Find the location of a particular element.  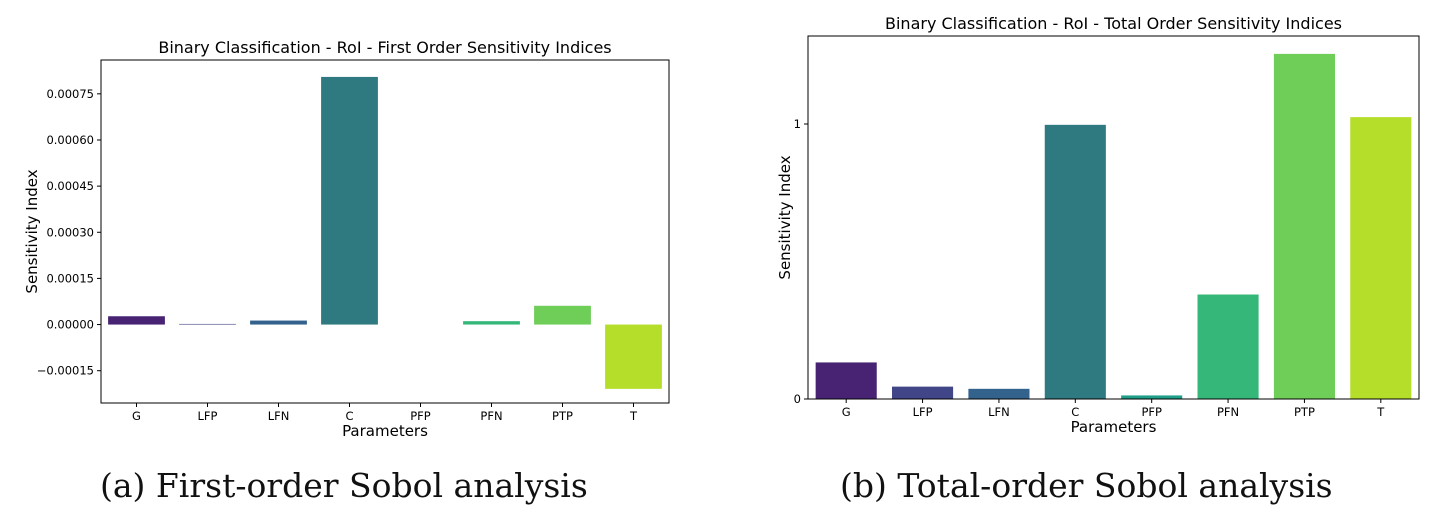

total-order-bar-t is located at coordinates (1381, 258).